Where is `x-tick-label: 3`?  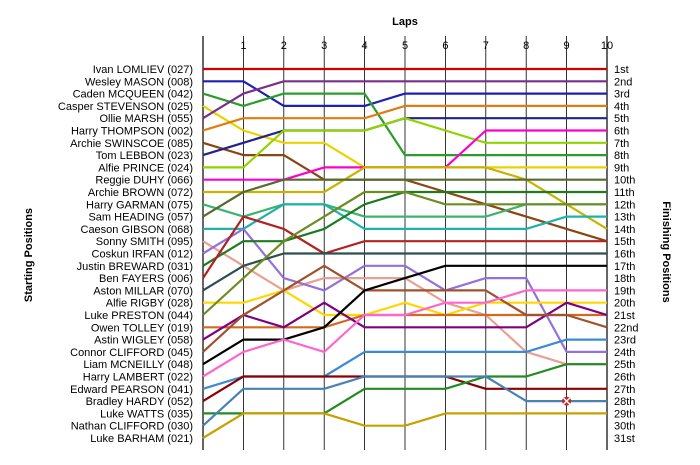
x-tick-label: 3 is located at coordinates (324, 46).